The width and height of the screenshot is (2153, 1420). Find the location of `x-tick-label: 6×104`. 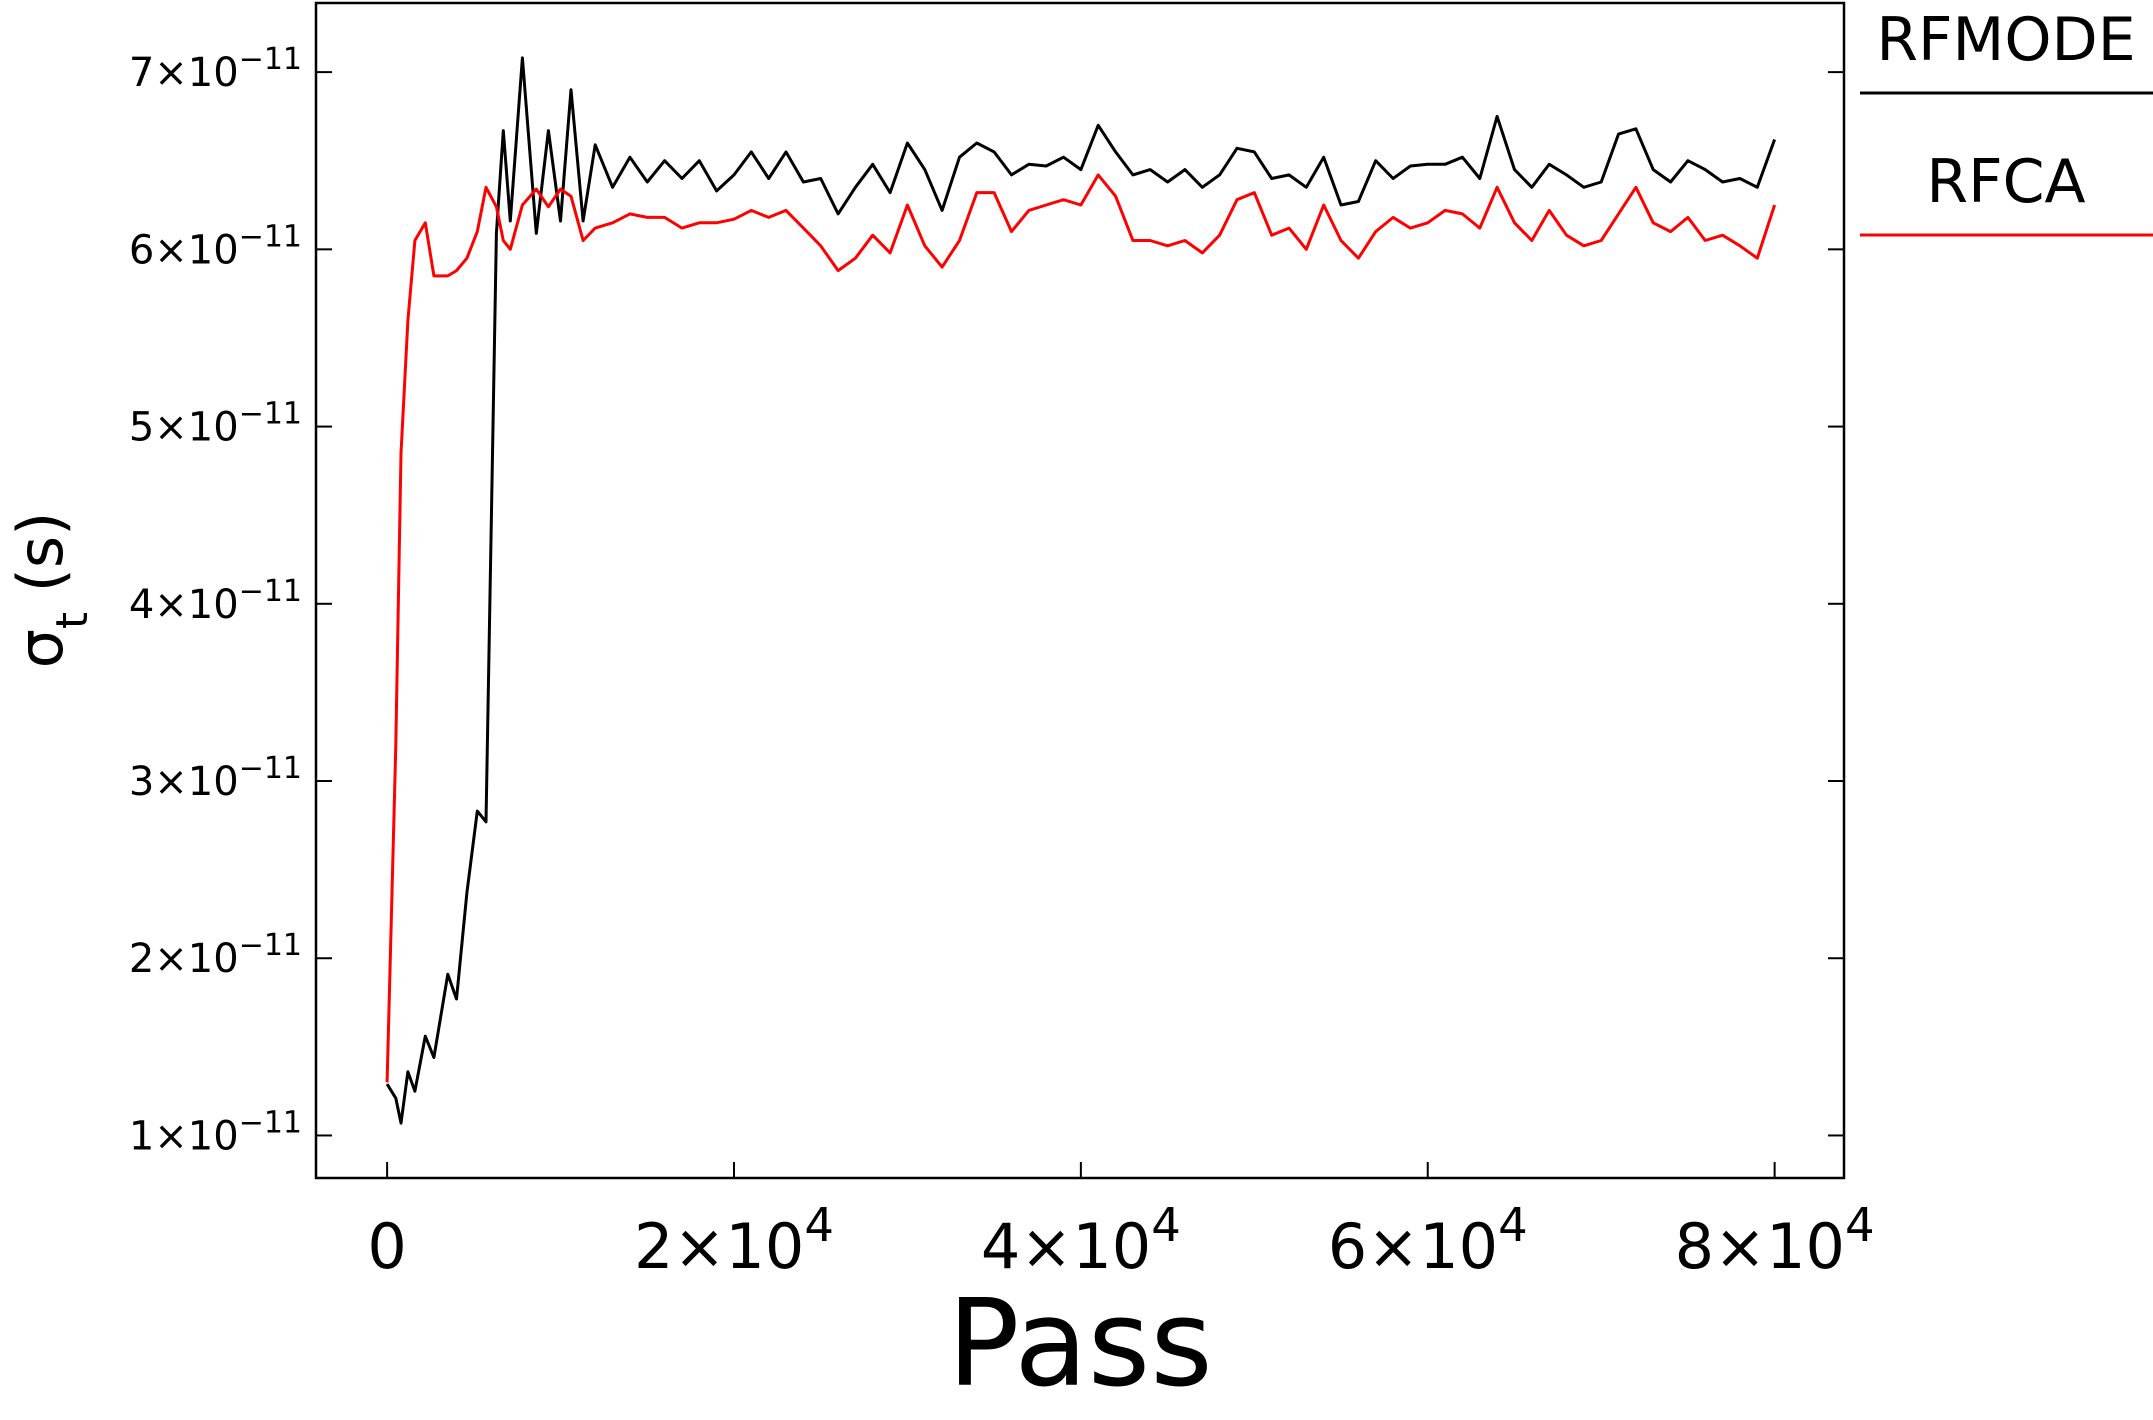

x-tick-label: 6×104 is located at coordinates (1428, 1240).